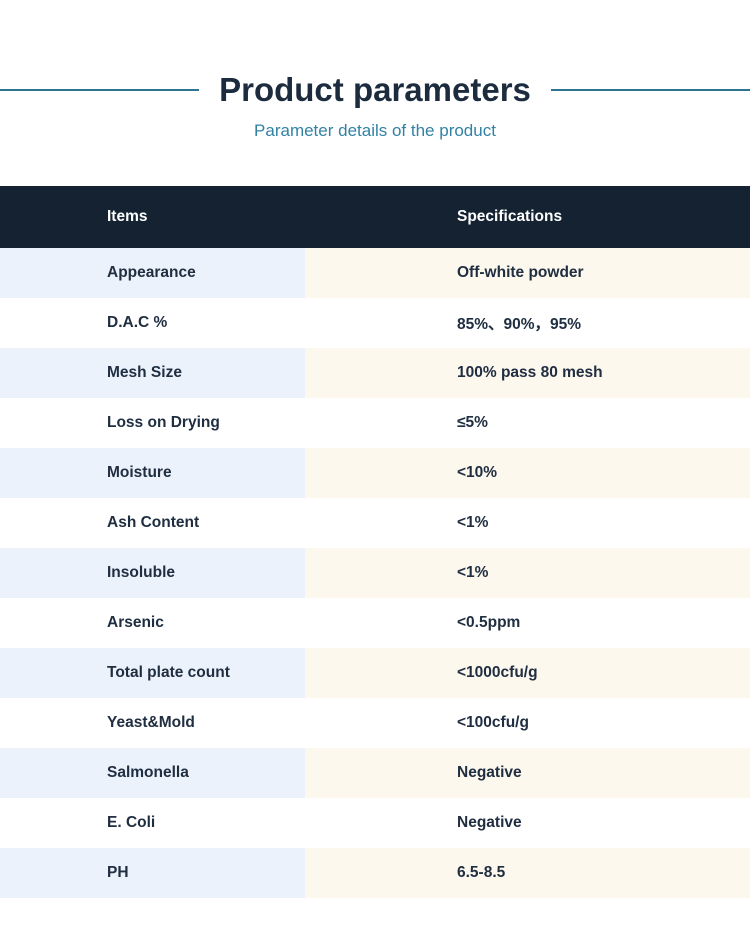 Image resolution: width=750 pixels, height=935 pixels. I want to click on title-divider-left, so click(100, 90).